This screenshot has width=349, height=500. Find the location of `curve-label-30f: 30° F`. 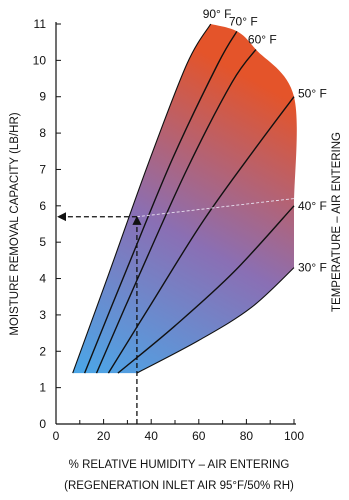

curve-label-30f: 30° F is located at coordinates (312, 268).